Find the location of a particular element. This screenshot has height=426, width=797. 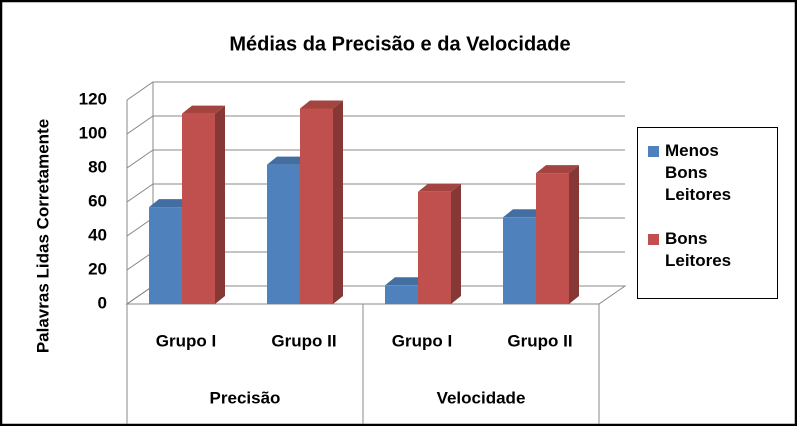

y-tick-label: 120 is located at coordinates (93, 98).